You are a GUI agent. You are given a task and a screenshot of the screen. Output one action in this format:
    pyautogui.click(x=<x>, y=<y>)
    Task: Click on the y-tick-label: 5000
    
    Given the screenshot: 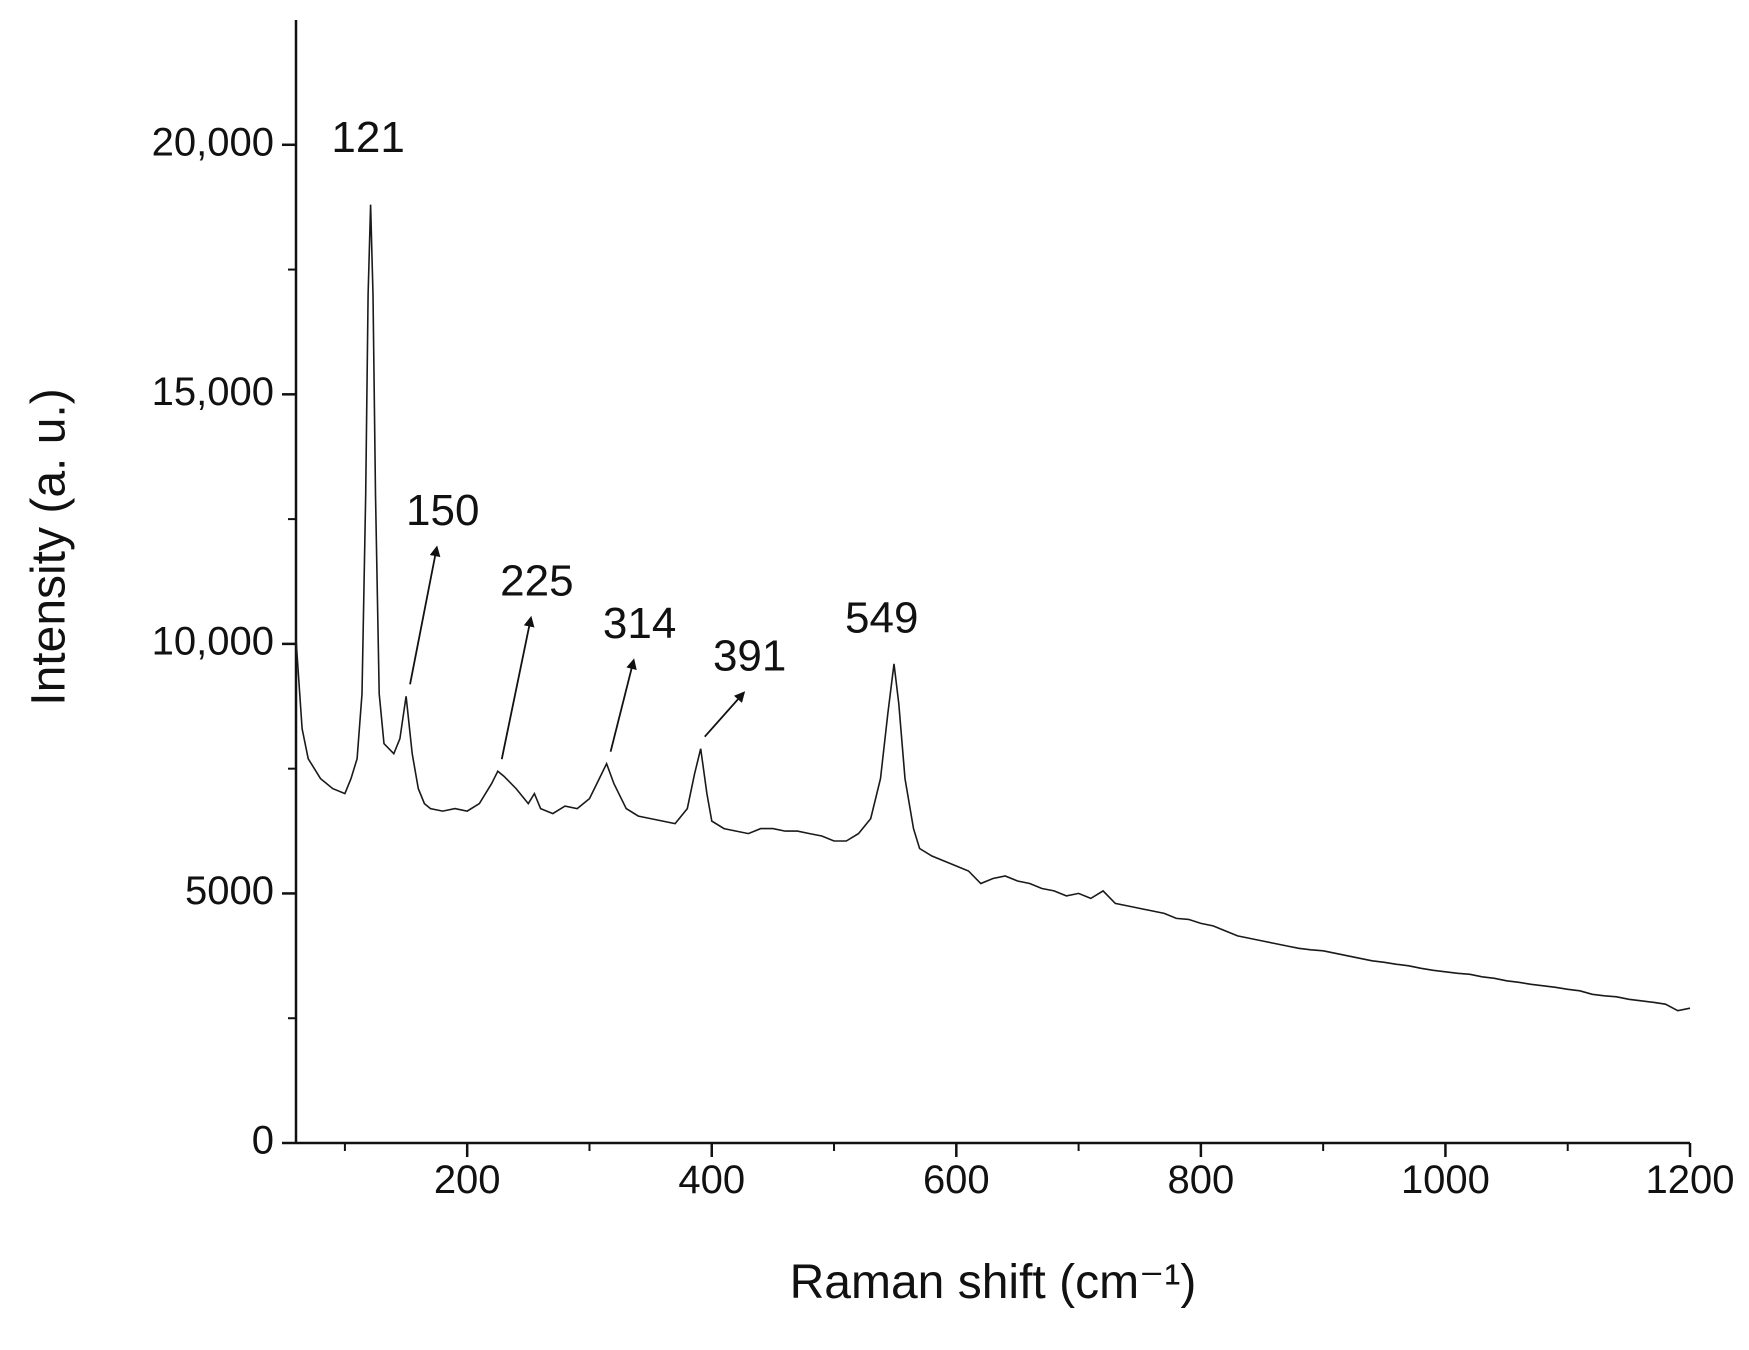 What is the action you would take?
    pyautogui.click(x=229, y=891)
    